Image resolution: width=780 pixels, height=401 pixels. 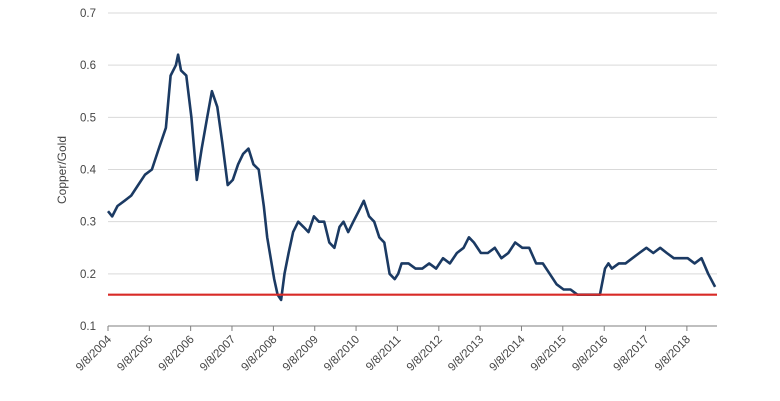 I want to click on x-tick-label: 9/8/2005, so click(x=135, y=354).